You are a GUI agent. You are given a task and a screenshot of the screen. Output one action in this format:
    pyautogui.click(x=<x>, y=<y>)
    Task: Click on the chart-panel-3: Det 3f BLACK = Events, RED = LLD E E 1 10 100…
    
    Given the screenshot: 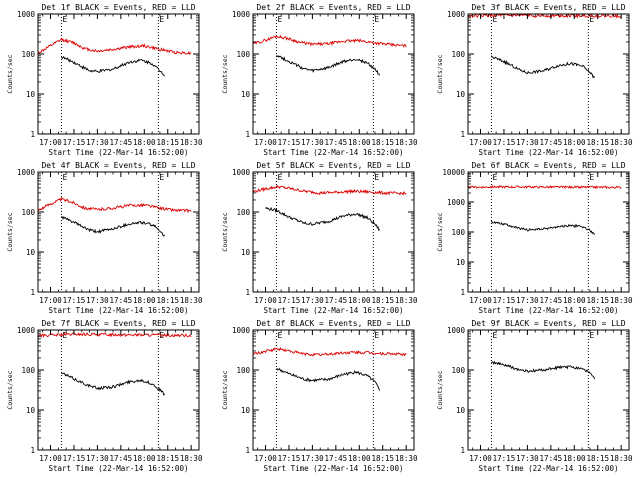 What is the action you would take?
    pyautogui.click(x=534, y=80)
    